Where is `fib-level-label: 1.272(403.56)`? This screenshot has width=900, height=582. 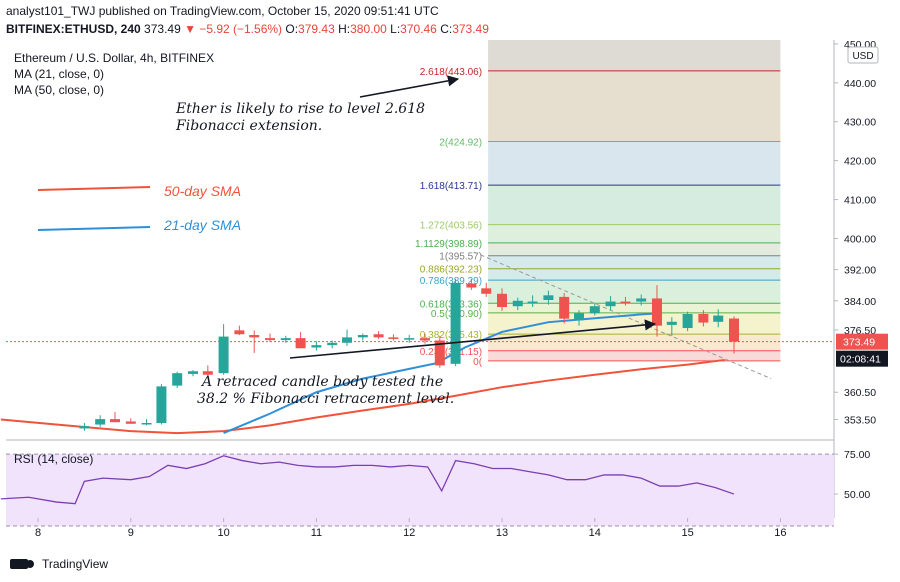
fib-level-label: 1.272(403.56) is located at coordinates (451, 226).